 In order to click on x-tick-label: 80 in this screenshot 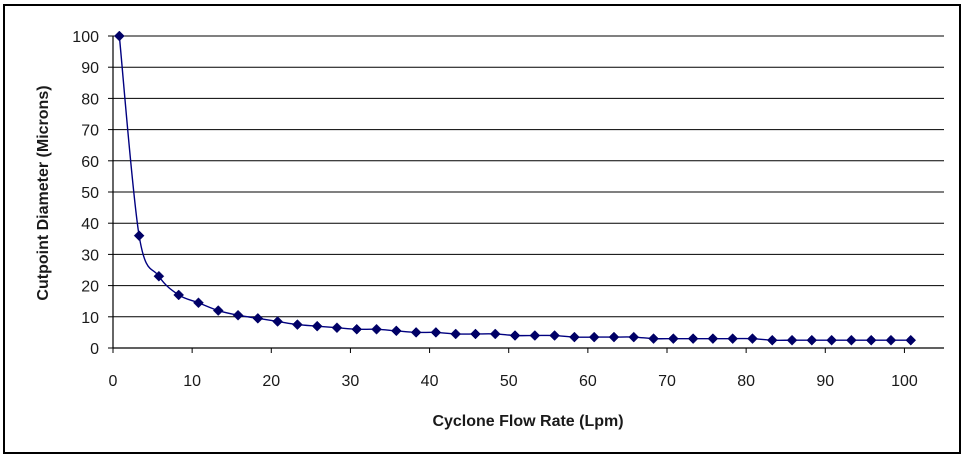, I will do `click(746, 381)`.